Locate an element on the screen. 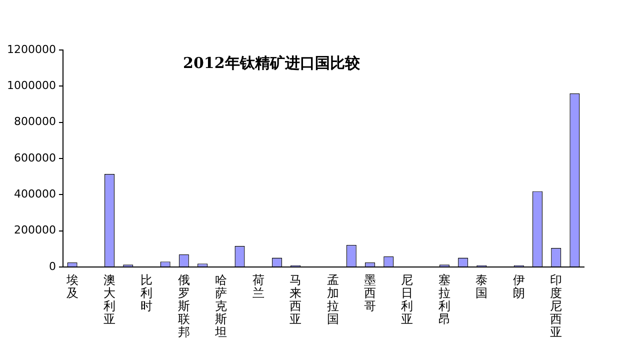 This screenshot has width=624, height=347. x-tick-label: 马来西亚 is located at coordinates (296, 299).